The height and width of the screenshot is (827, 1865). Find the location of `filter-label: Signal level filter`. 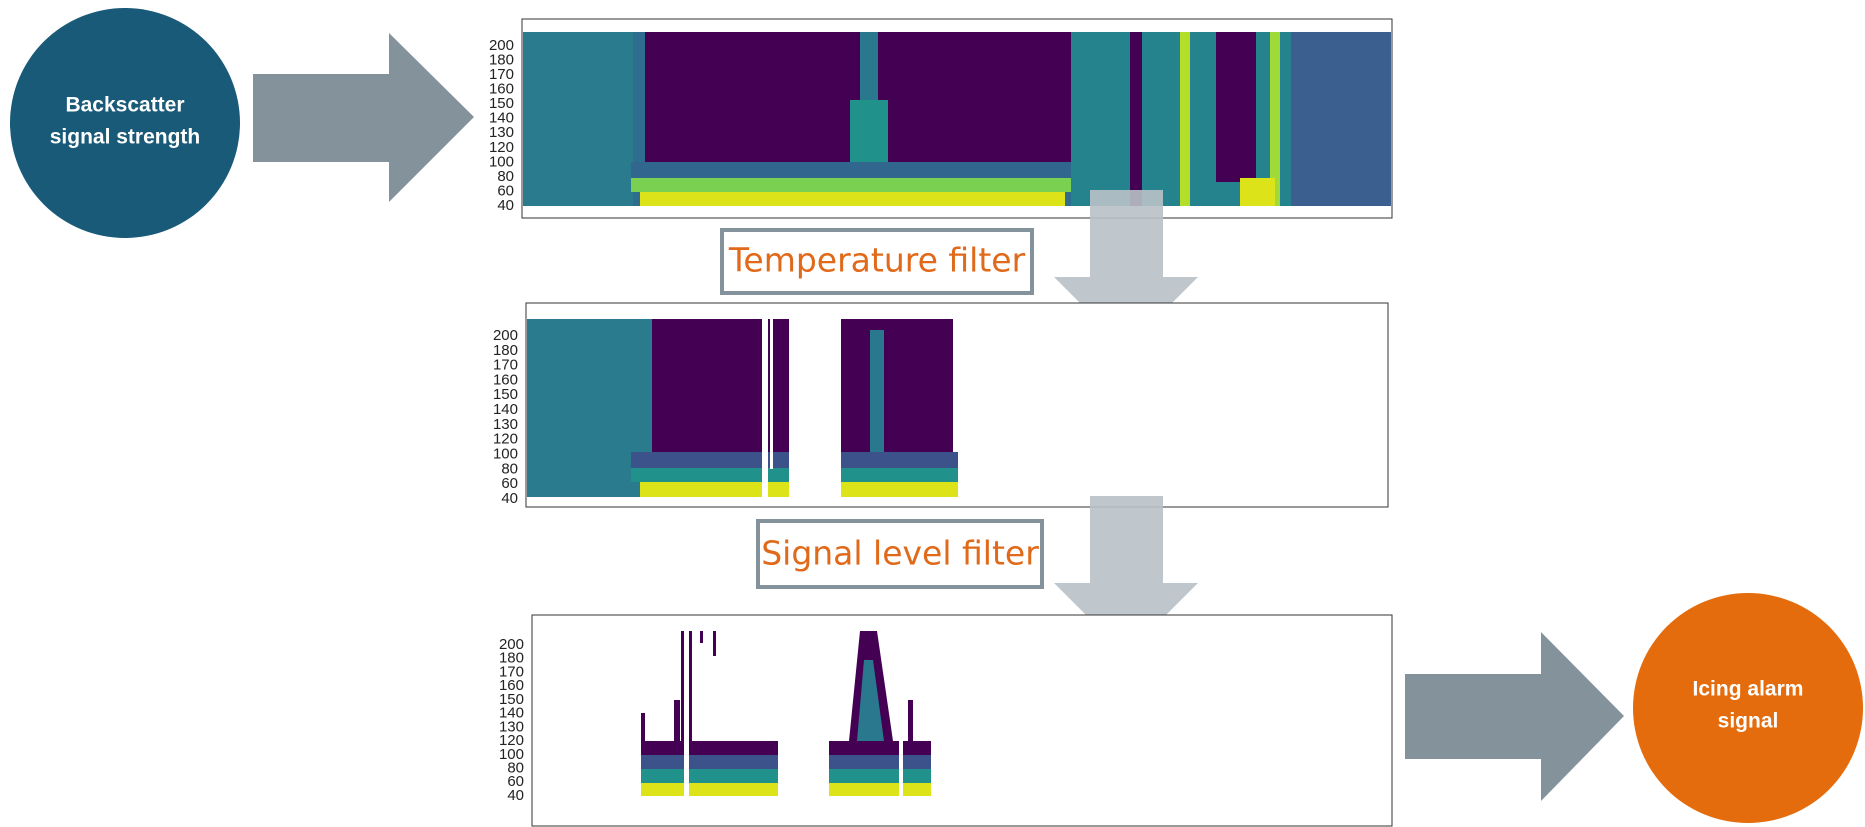

filter-label: Signal level filter is located at coordinates (900, 553).